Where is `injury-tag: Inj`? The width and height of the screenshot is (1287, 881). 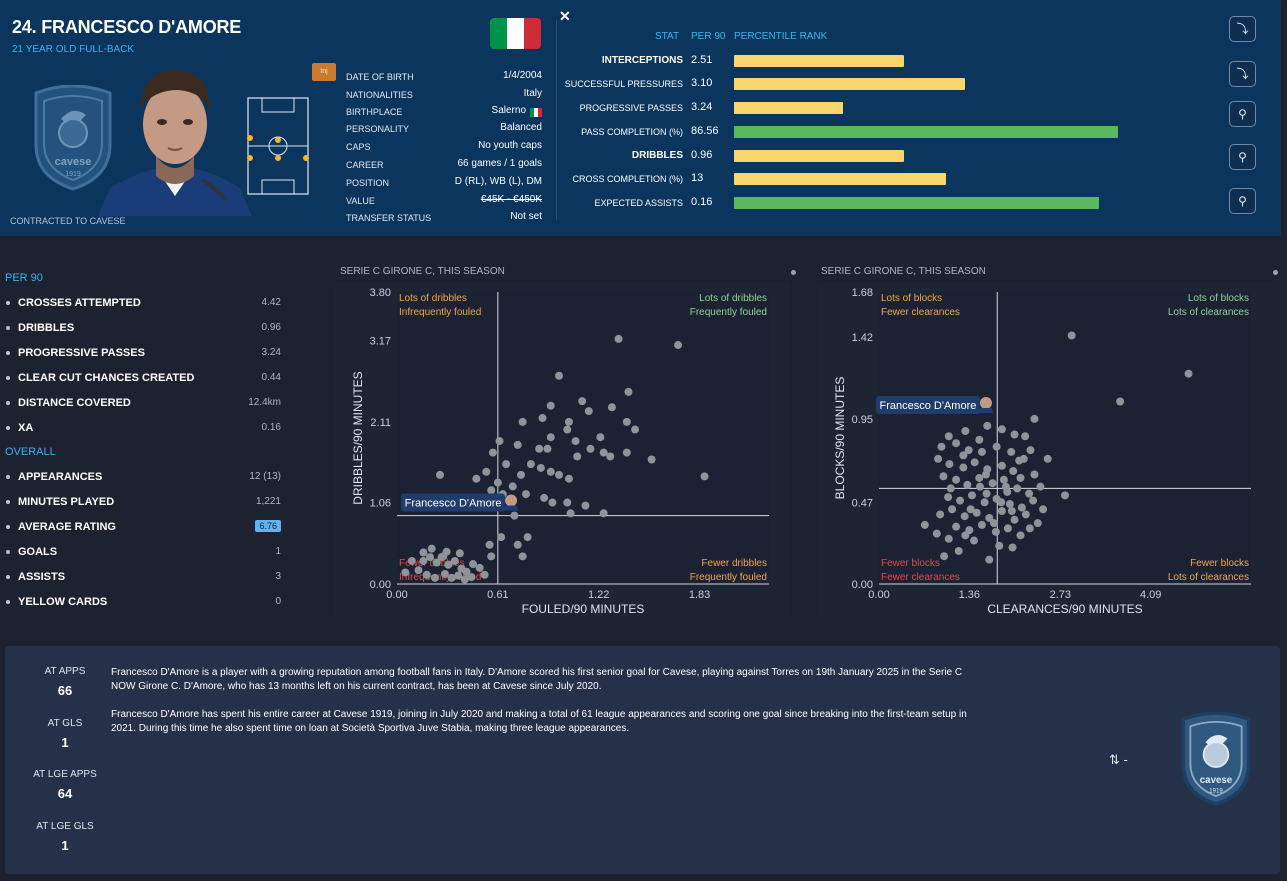
injury-tag: Inj is located at coordinates (324, 72).